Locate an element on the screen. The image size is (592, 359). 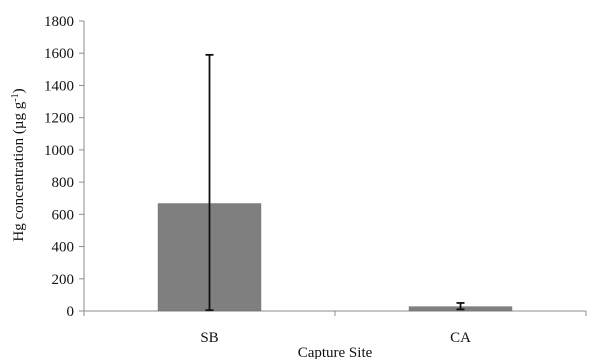
y-tick-label: 600 is located at coordinates (63, 215).